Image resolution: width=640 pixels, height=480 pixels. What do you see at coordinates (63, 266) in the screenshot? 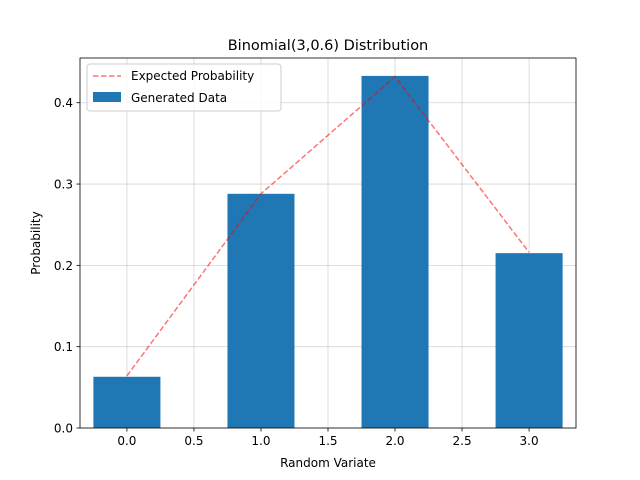
I see `y-tick-label: 0.2` at bounding box center [63, 266].